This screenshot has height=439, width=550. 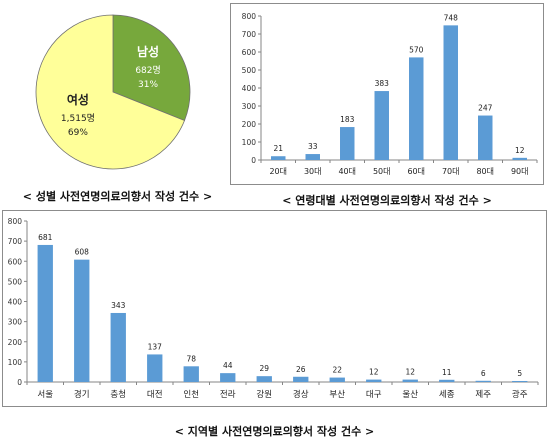 I want to click on bar-value-label: 26, so click(x=301, y=369).